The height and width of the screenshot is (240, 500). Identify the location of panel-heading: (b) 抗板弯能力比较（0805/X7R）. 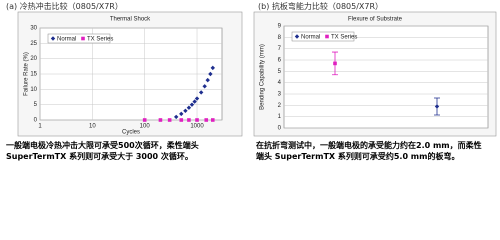
(321, 6).